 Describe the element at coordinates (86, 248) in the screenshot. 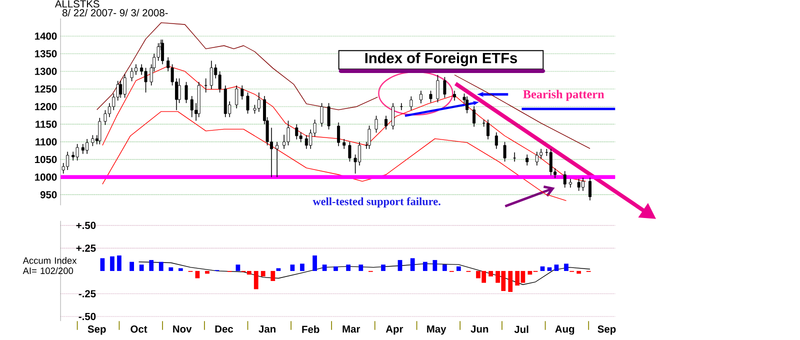

I see `y-tick-label: +.25` at that location.